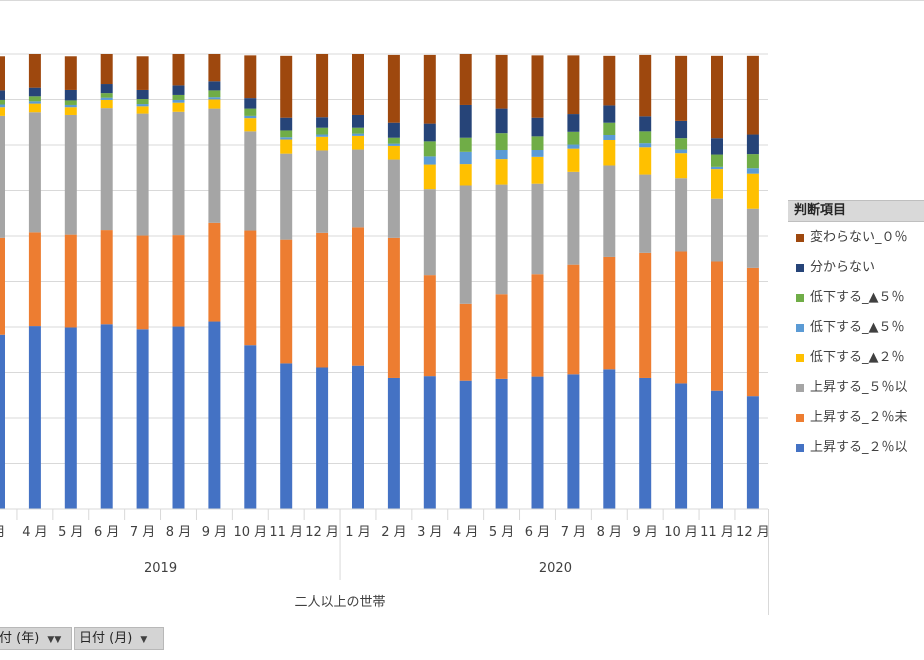  I want to click on legend-item: 低下する_▲５％, so click(850, 328).